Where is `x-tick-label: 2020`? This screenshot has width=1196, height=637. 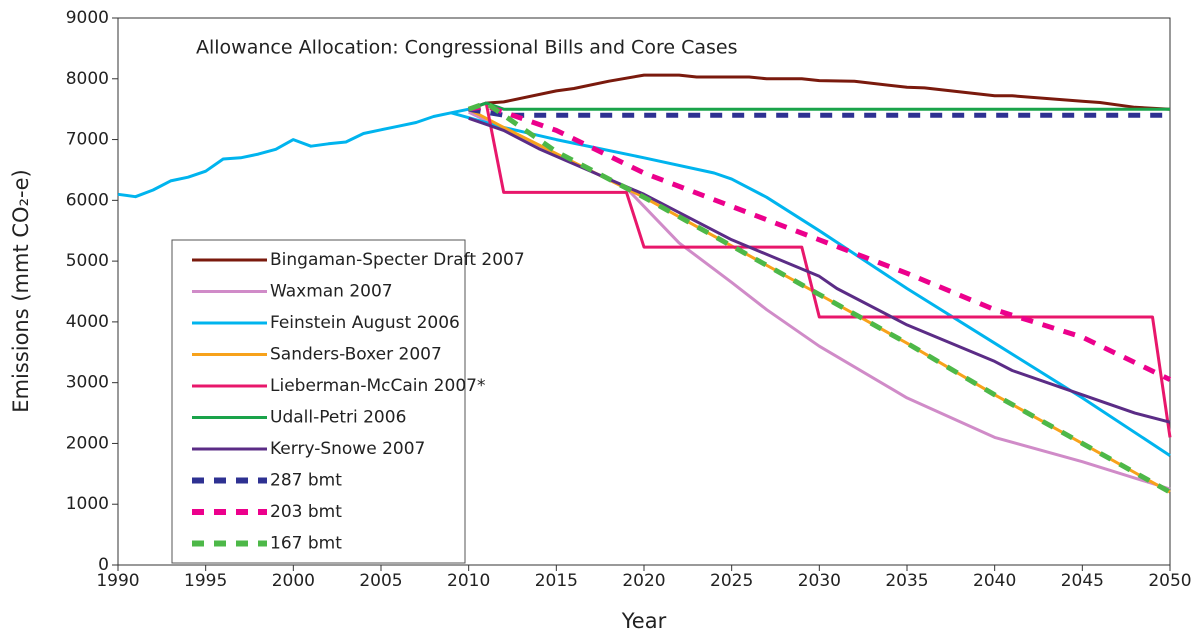
x-tick-label: 2020 is located at coordinates (643, 581).